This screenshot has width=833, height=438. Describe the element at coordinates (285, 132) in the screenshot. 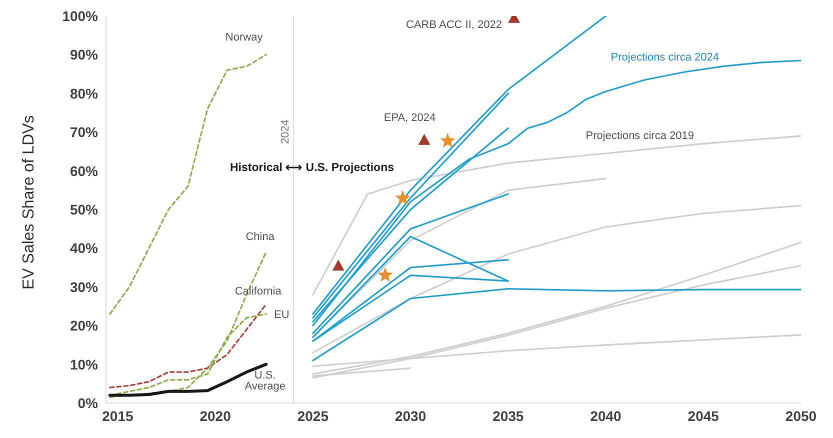

I see `ref-line-label: 2024` at that location.